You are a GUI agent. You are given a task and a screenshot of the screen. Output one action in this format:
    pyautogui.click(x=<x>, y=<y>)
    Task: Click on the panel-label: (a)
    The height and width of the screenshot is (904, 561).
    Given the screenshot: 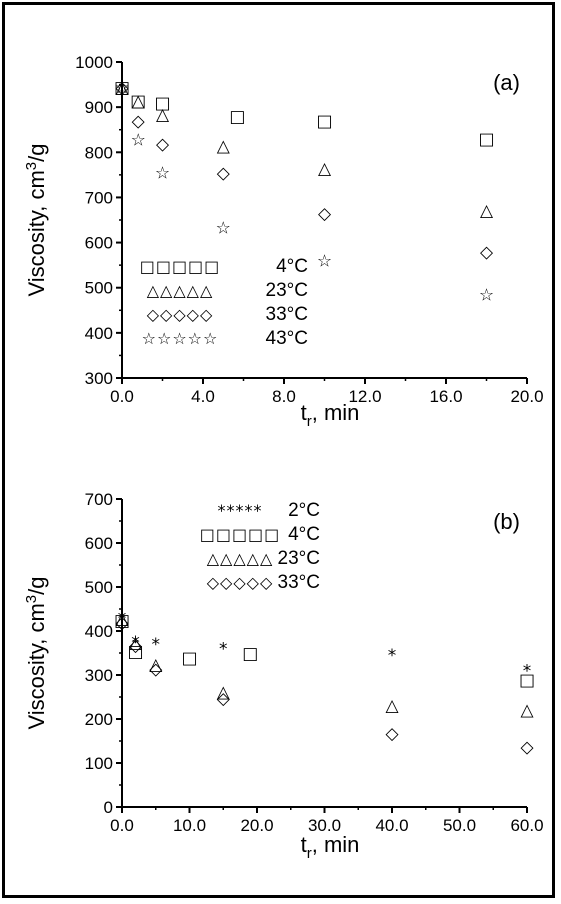 What is the action you would take?
    pyautogui.click(x=506, y=82)
    